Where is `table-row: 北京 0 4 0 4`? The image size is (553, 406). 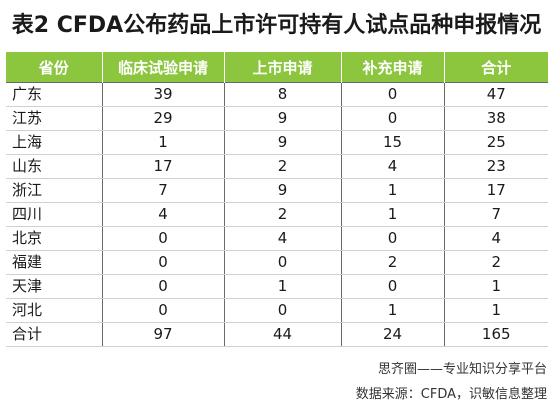
table-row: 北京 0 4 0 4 is located at coordinates (277, 238).